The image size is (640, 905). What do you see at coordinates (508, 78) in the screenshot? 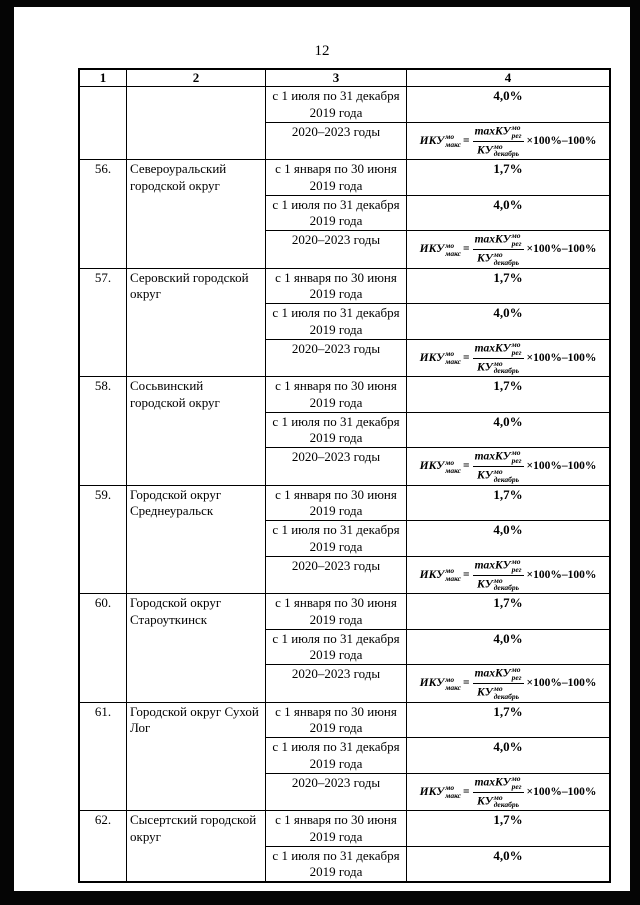
I see `column-header-4: 4` at bounding box center [508, 78].